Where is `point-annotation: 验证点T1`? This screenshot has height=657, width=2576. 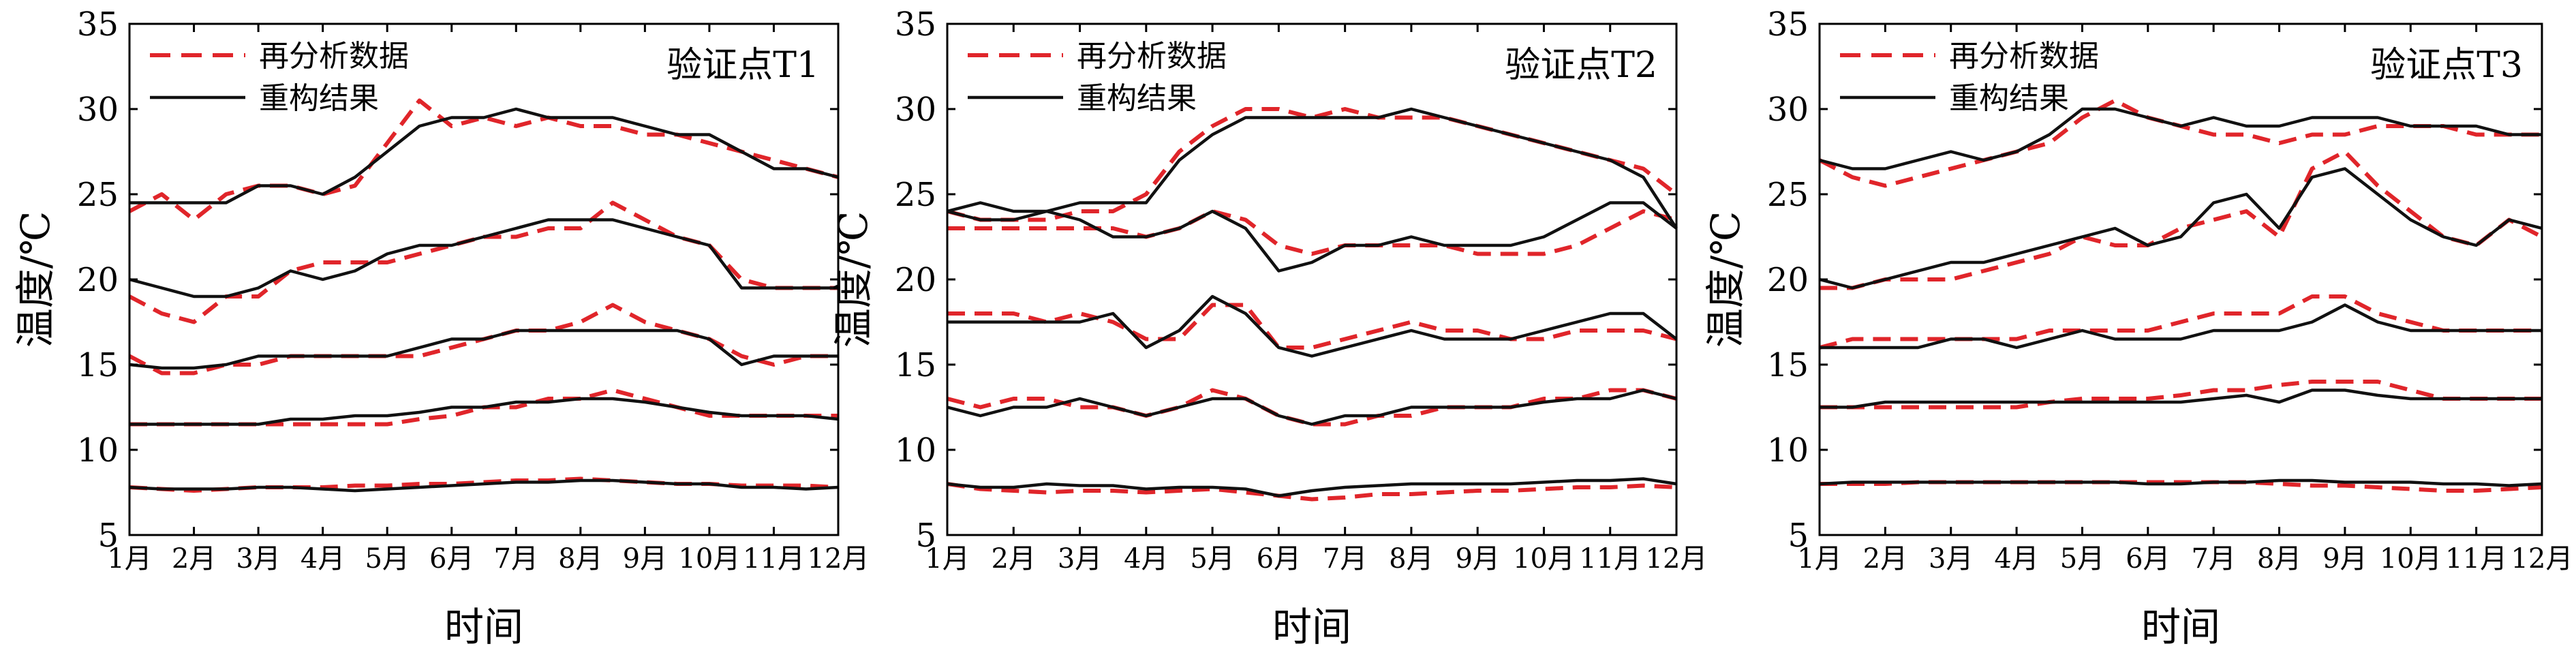 point-annotation: 验证点T1 is located at coordinates (743, 65).